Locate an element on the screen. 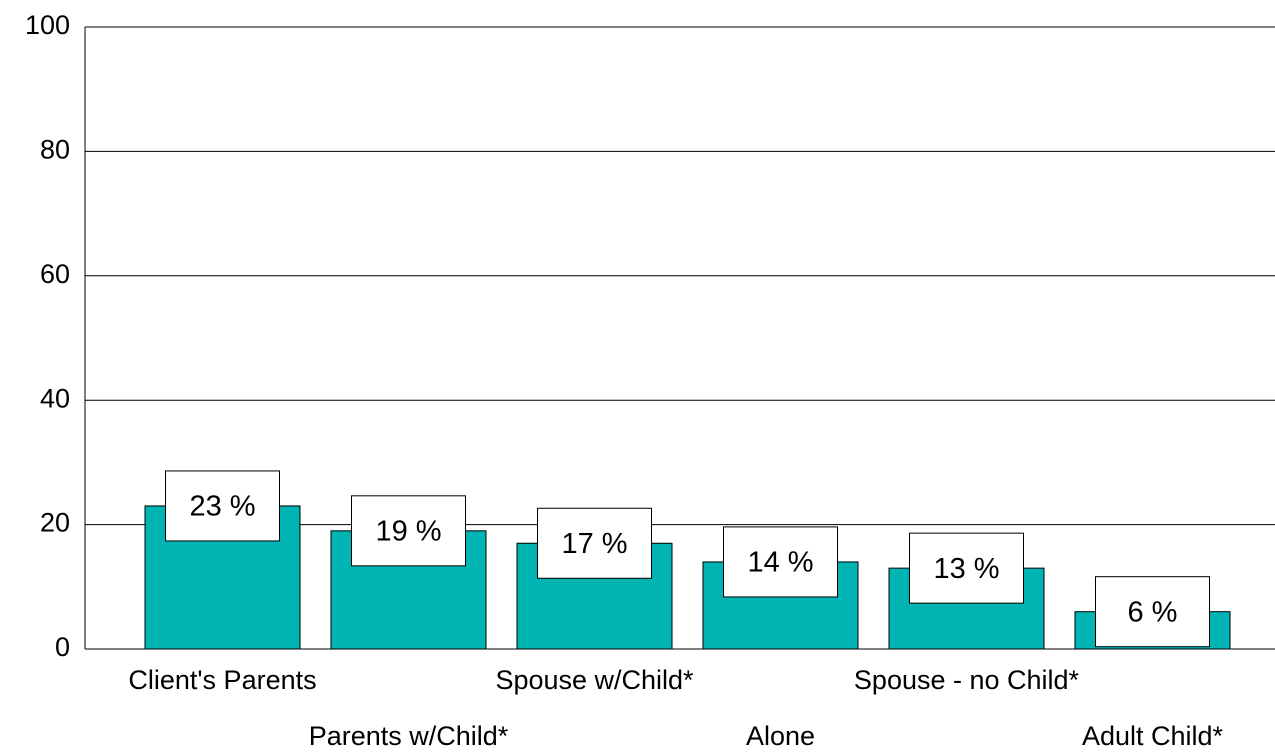 Image resolution: width=1275 pixels, height=752 pixels. value-label: 17 % is located at coordinates (594, 544).